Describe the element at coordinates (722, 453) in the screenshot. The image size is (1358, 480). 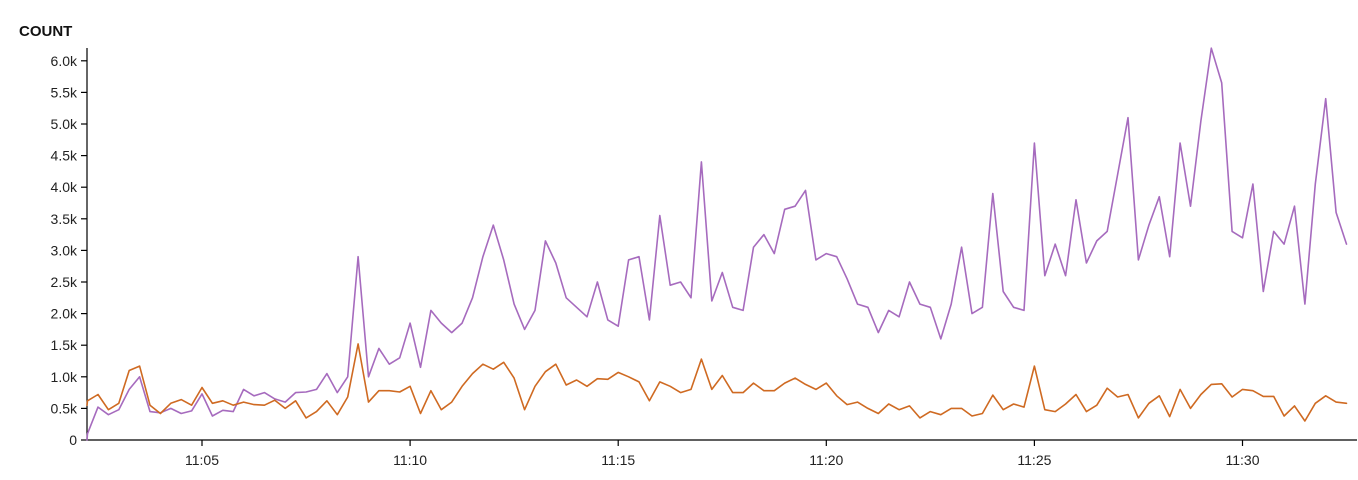
I see `x-axis: 11:05 11:10 11:15 11:20 11:25 11:30` at that location.